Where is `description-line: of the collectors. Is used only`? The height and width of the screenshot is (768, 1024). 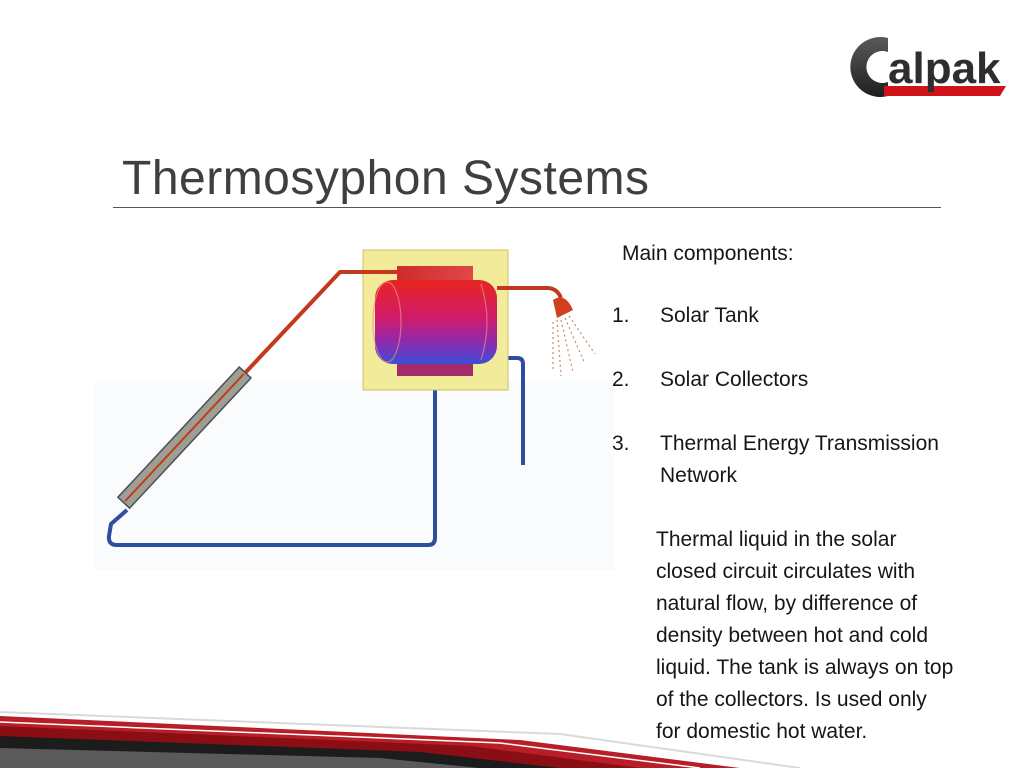 description-line: of the collectors. Is used only is located at coordinates (791, 699).